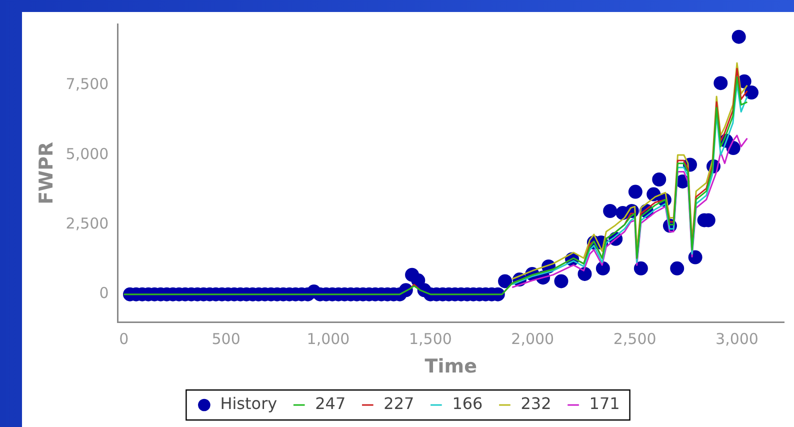 Image resolution: width=794 pixels, height=427 pixels. I want to click on y-tick-label: 5,000, so click(87, 153).